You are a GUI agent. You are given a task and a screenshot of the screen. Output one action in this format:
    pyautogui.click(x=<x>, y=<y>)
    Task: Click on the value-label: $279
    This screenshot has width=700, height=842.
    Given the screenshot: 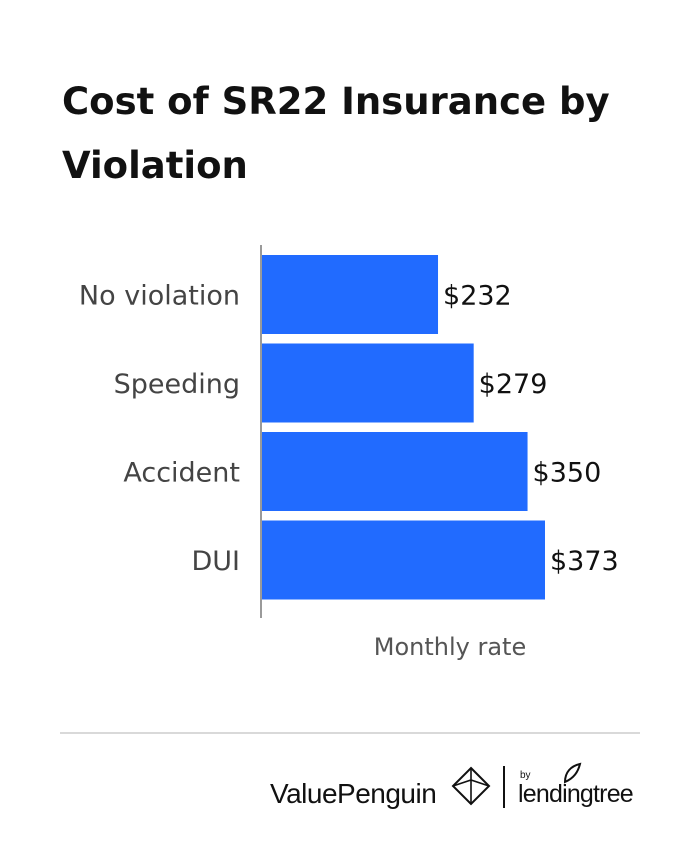 What is the action you would take?
    pyautogui.click(x=513, y=384)
    